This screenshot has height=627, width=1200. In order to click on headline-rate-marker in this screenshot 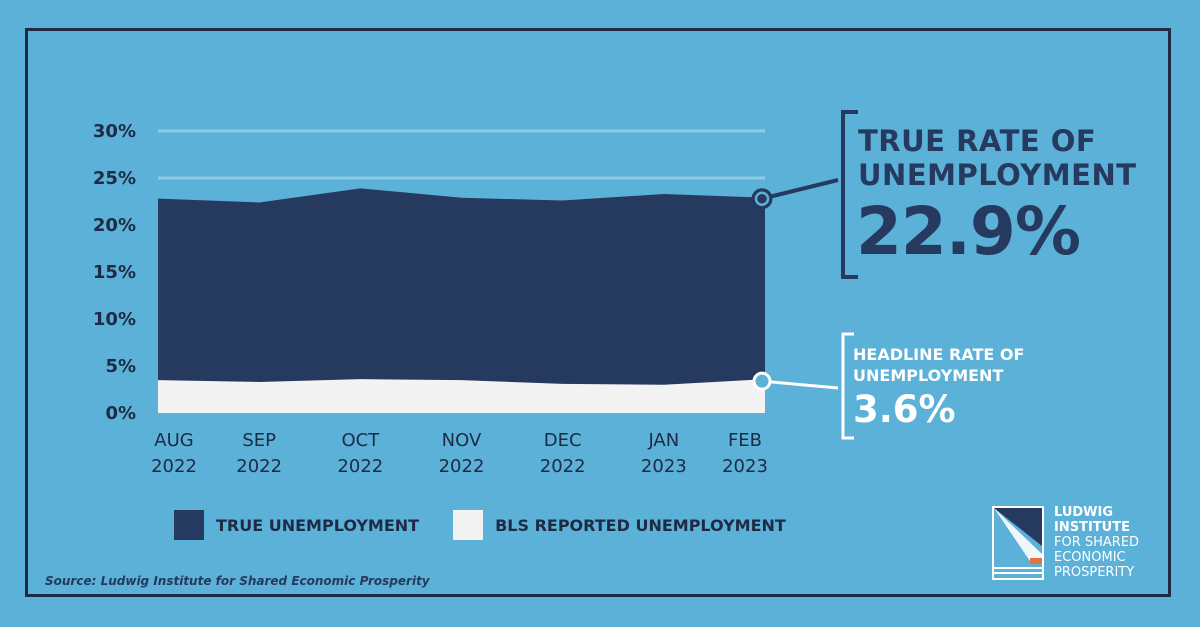, I will do `click(762, 381)`.